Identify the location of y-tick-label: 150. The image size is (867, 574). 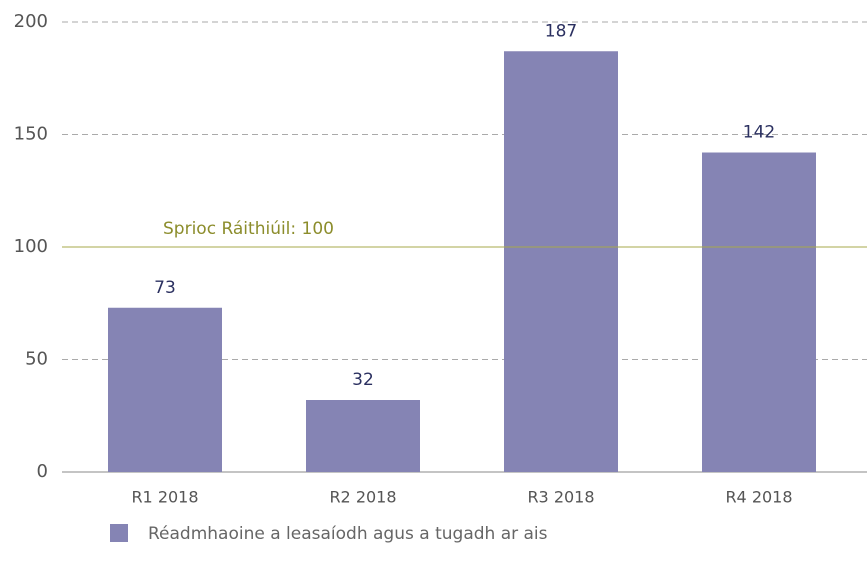
(31, 134).